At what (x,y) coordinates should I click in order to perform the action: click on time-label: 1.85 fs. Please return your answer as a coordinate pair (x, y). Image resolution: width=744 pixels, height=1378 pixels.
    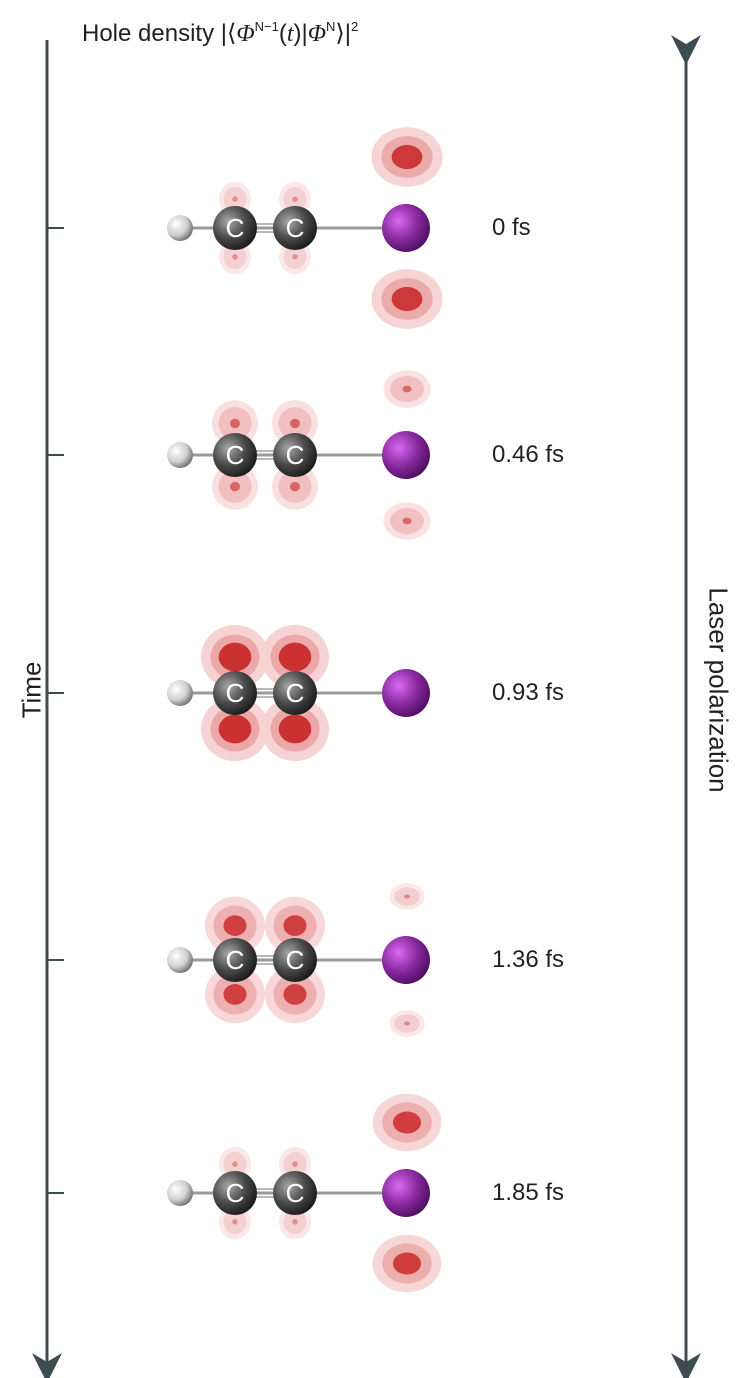
    Looking at the image, I should click on (528, 1192).